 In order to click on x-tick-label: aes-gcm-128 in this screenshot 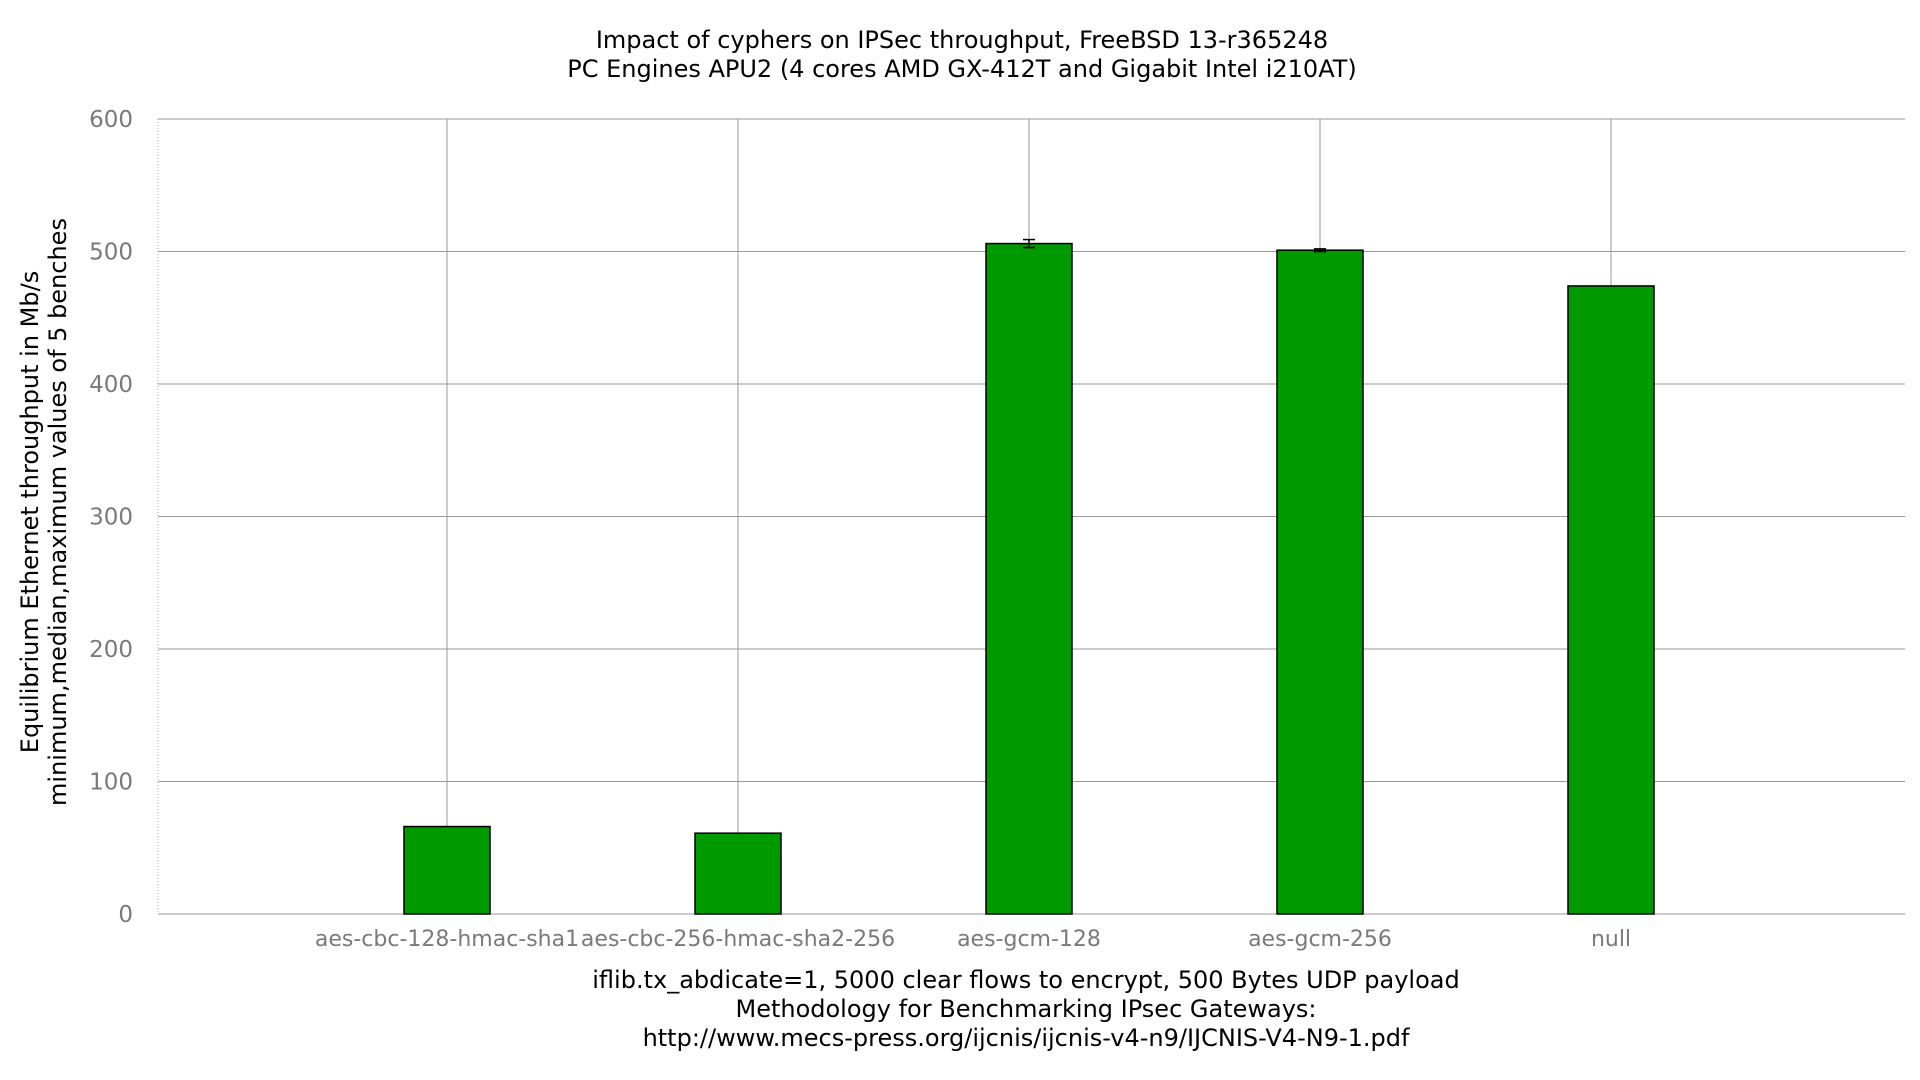, I will do `click(1029, 939)`.